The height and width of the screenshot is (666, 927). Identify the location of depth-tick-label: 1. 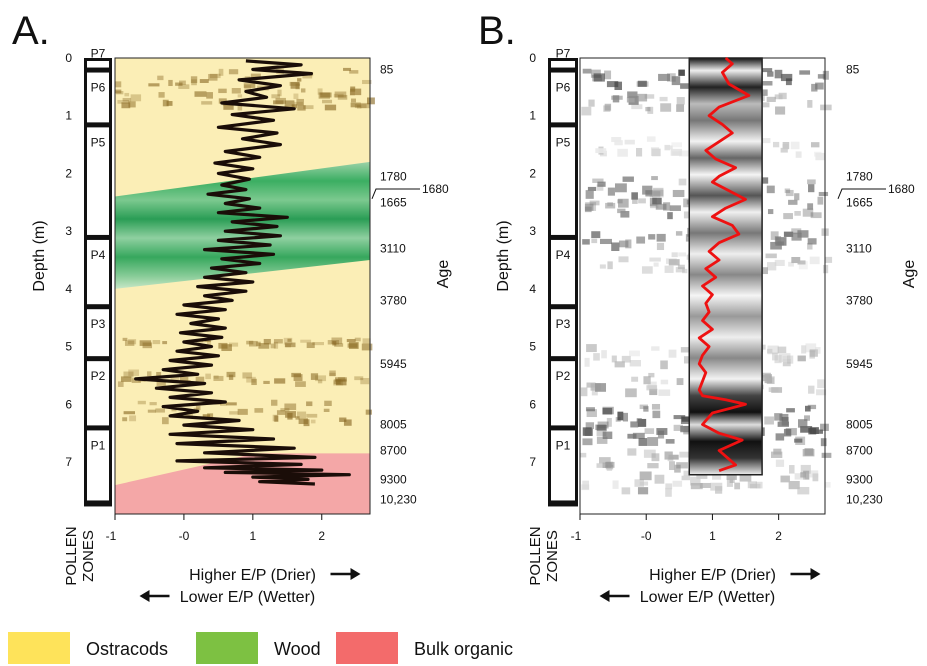
(532, 116).